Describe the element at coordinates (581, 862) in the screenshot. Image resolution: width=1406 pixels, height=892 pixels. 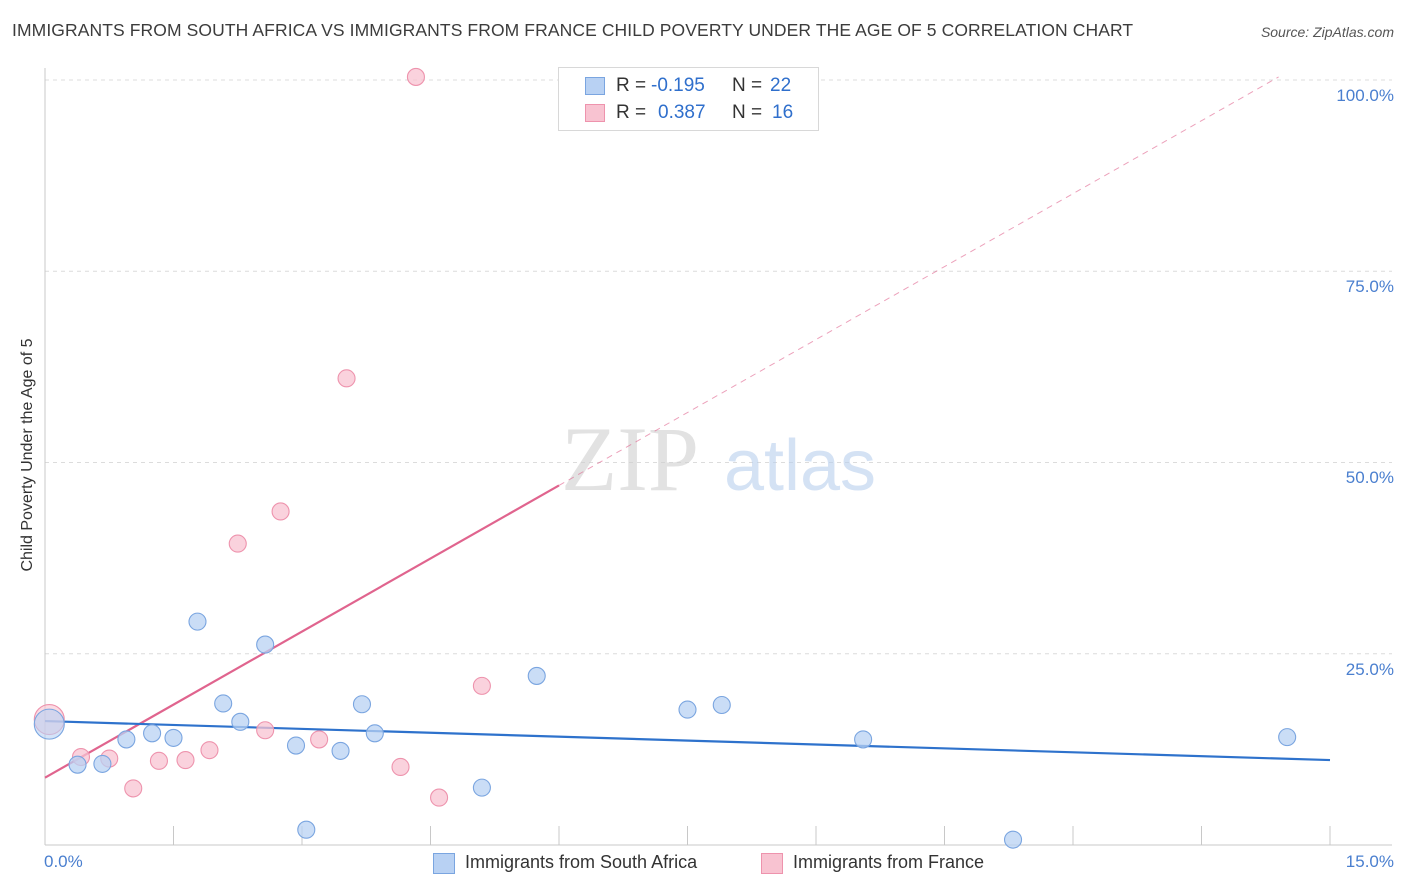
I see `bottom-legend-label: Immigrants from South Africa` at that location.